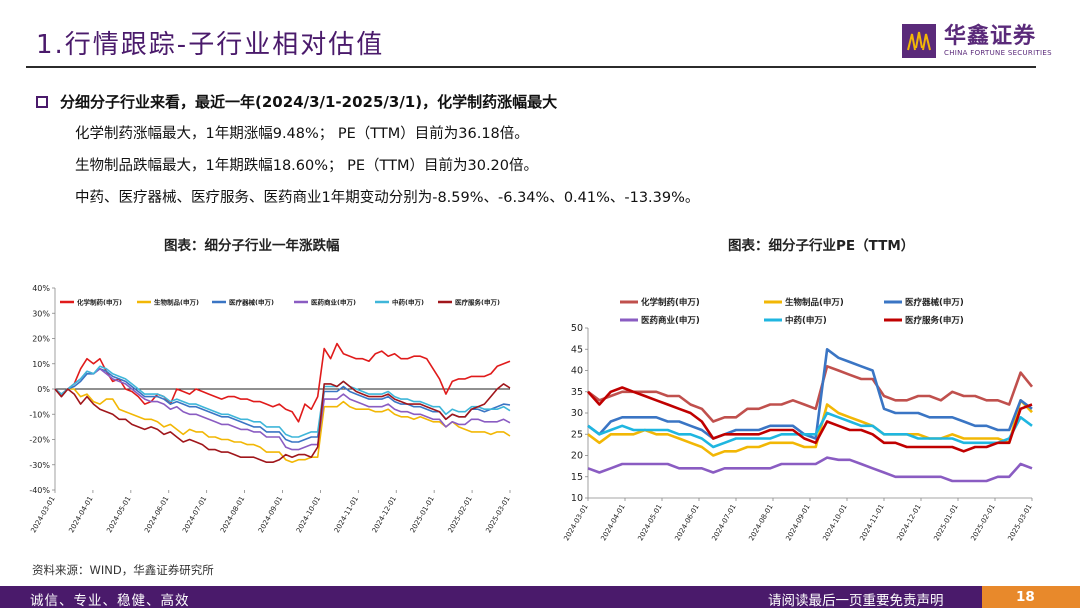  What do you see at coordinates (110, 600) in the screenshot?
I see `footer-slogan: 诚信、专业、稳健、高效` at bounding box center [110, 600].